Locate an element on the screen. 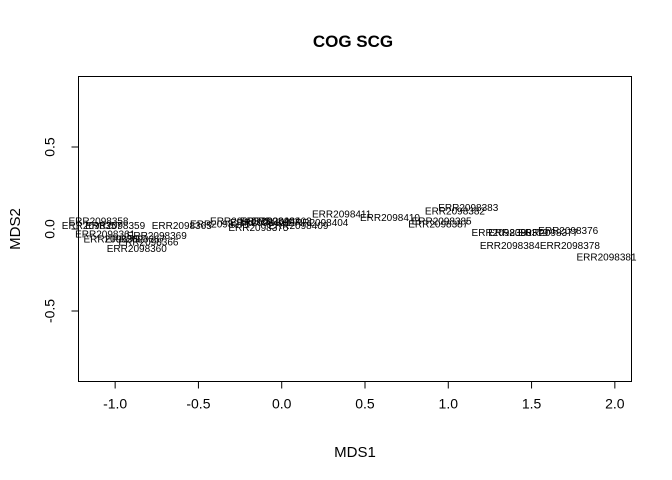 The width and height of the screenshot is (672, 480). point-label: ERR2098411 is located at coordinates (342, 215).